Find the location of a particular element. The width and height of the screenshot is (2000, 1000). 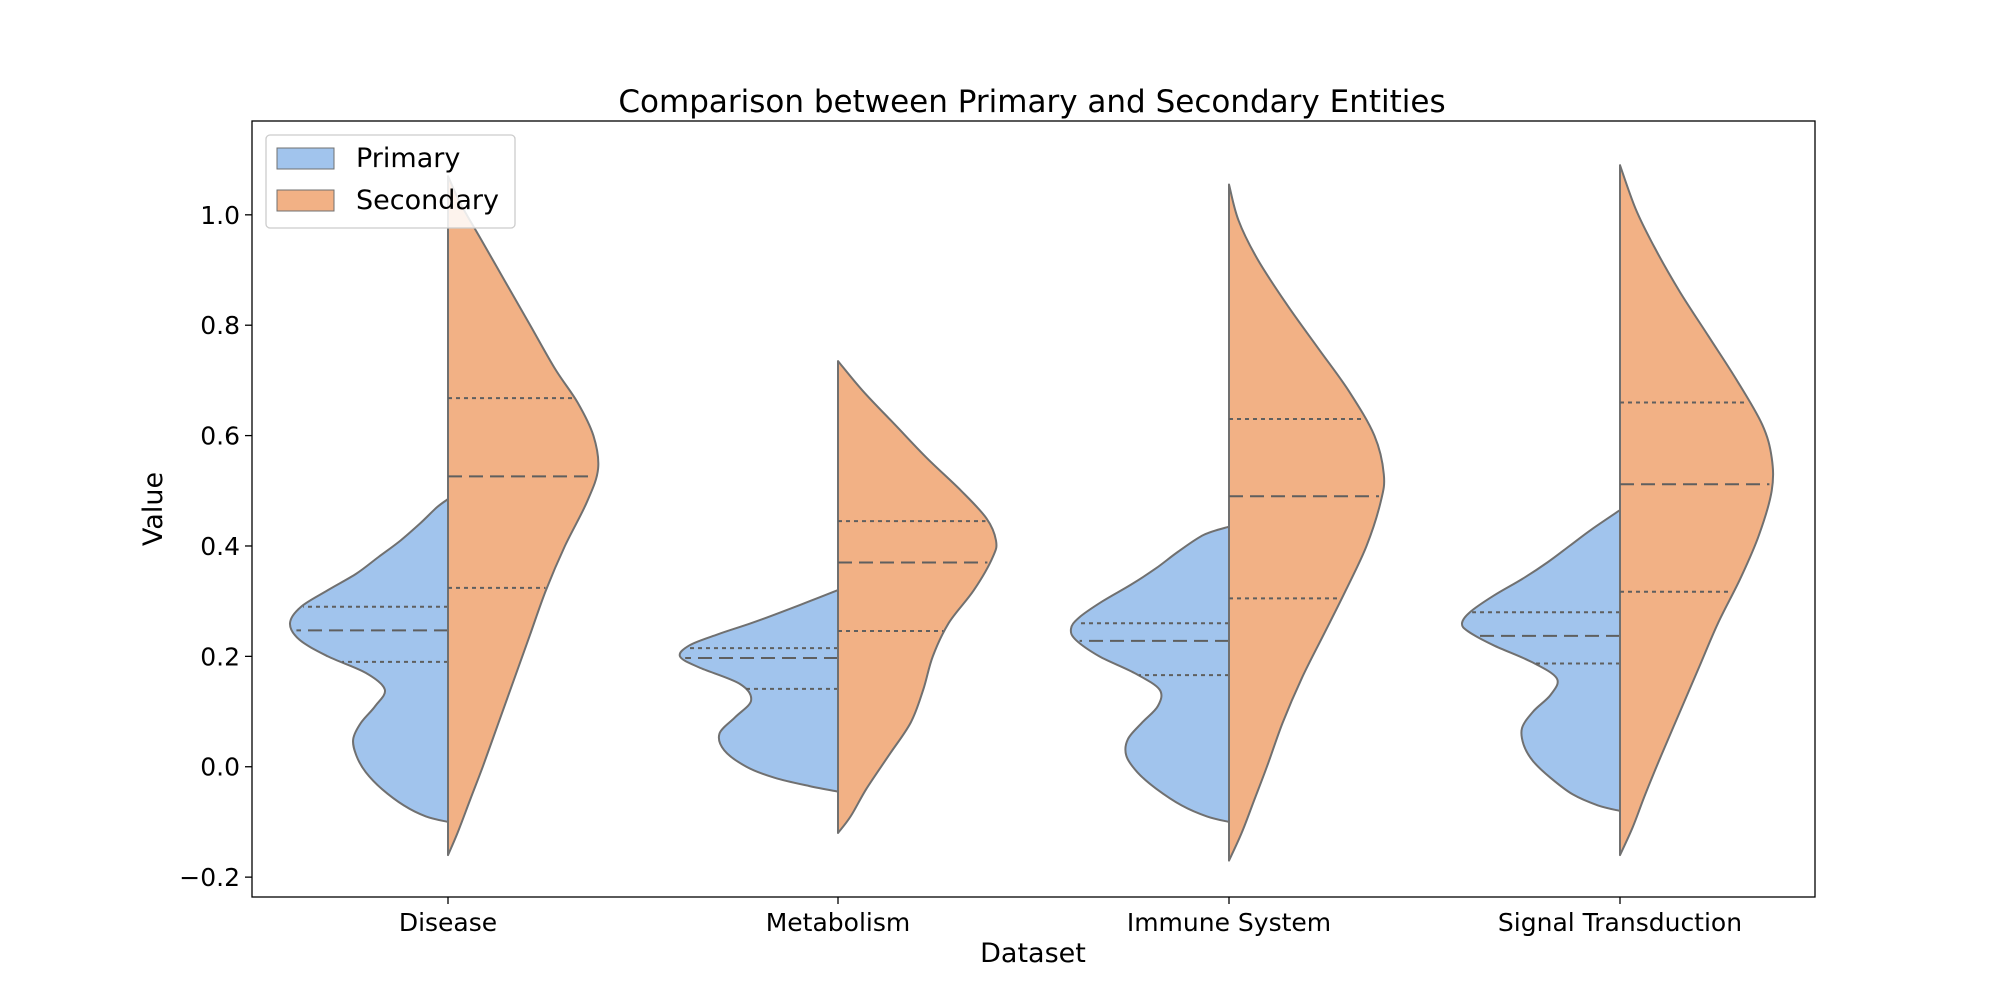

violin-body-primary-signal-transduction is located at coordinates (1540, 660).